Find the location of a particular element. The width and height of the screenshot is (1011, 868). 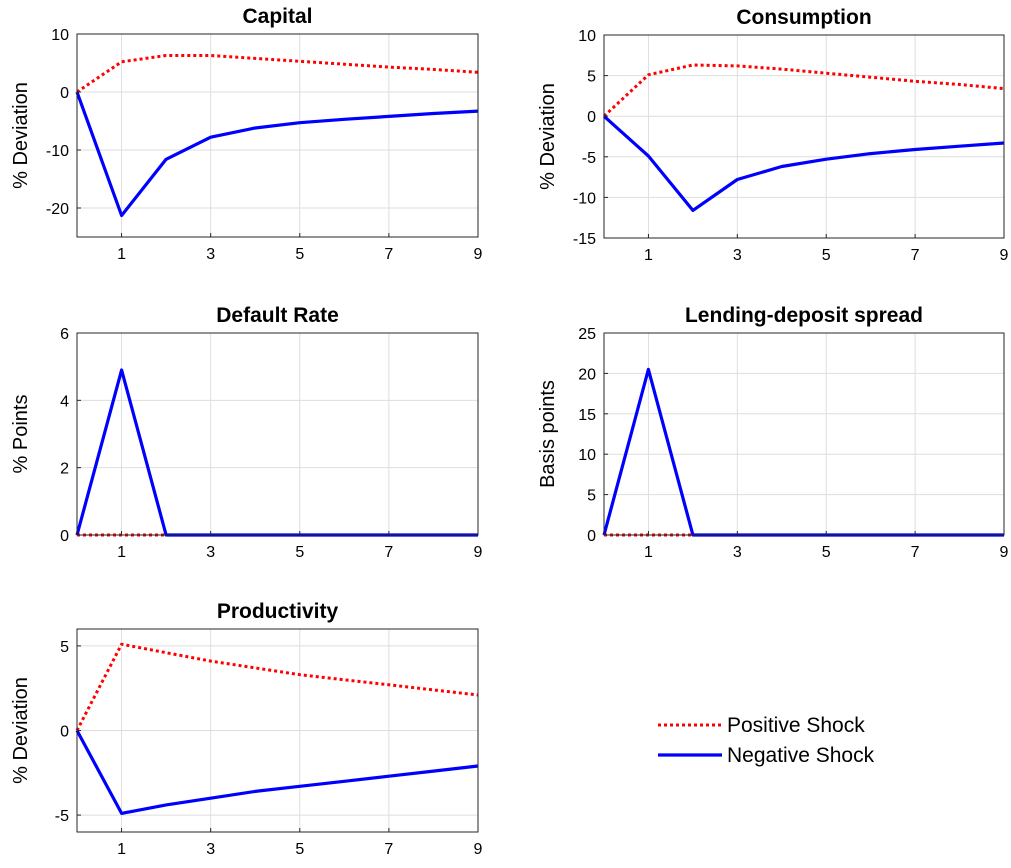

y-tick-label: 25 is located at coordinates (587, 334).